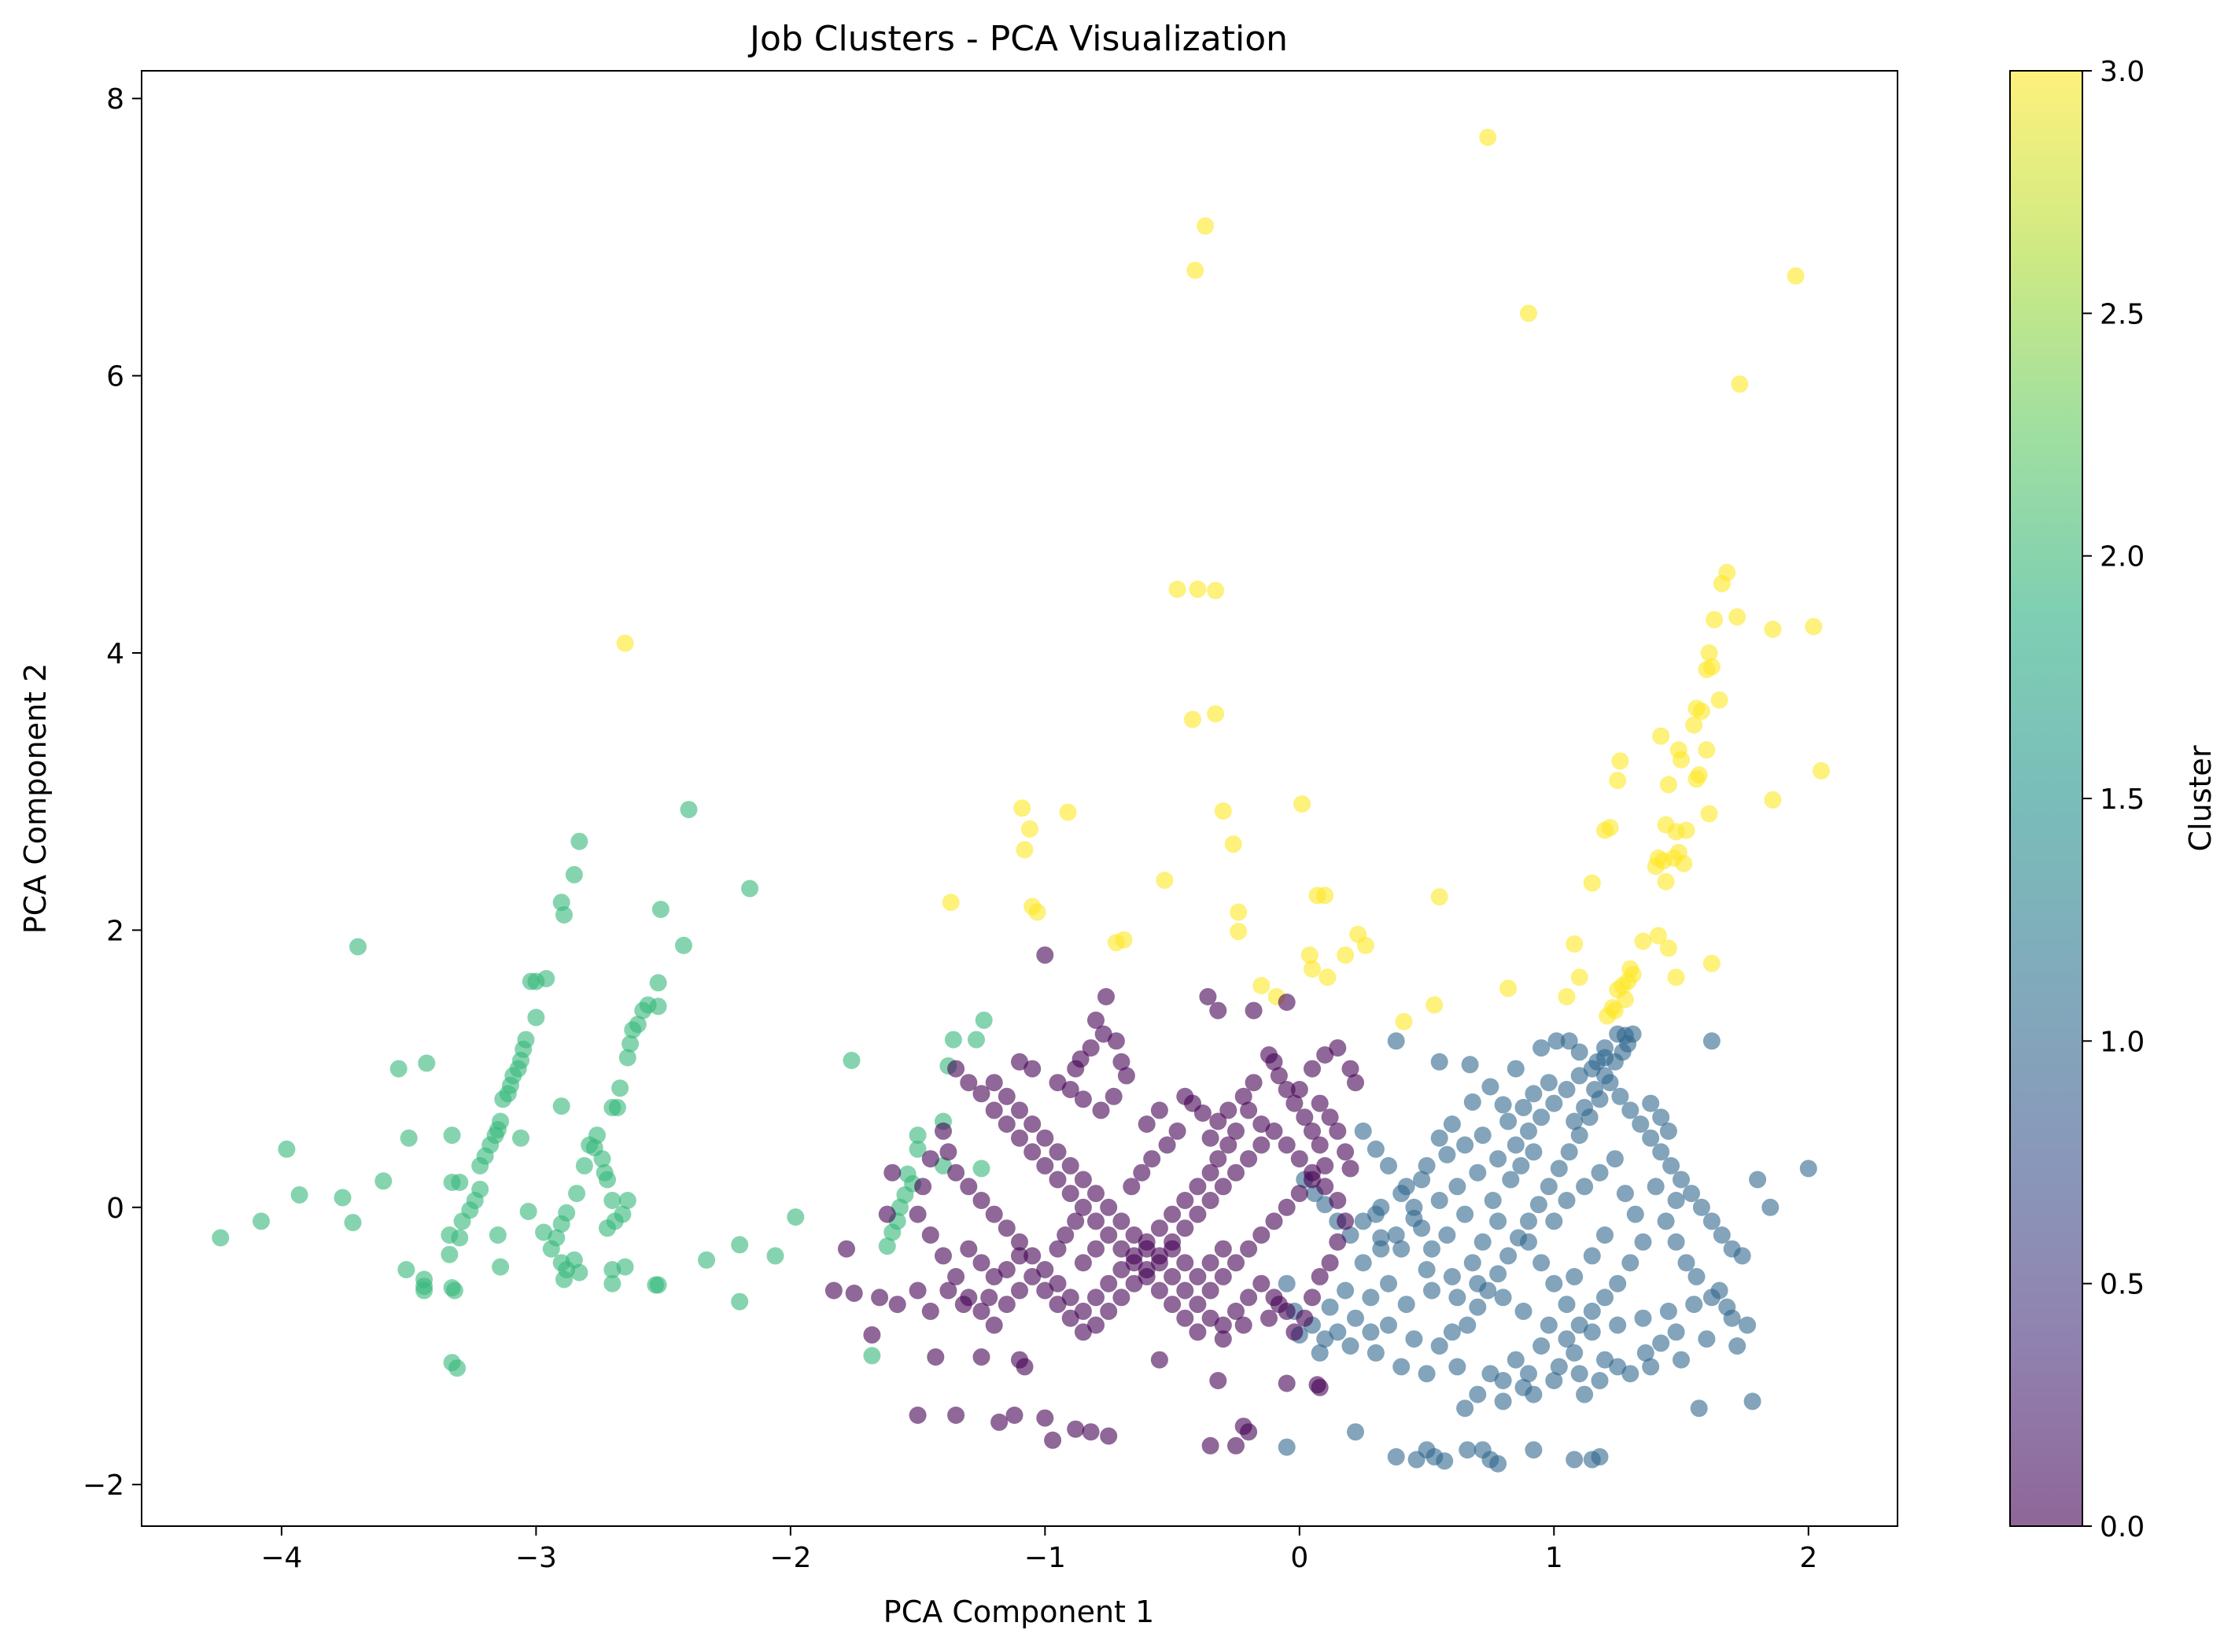  What do you see at coordinates (536, 1558) in the screenshot?
I see `x-tick-label: −3` at bounding box center [536, 1558].